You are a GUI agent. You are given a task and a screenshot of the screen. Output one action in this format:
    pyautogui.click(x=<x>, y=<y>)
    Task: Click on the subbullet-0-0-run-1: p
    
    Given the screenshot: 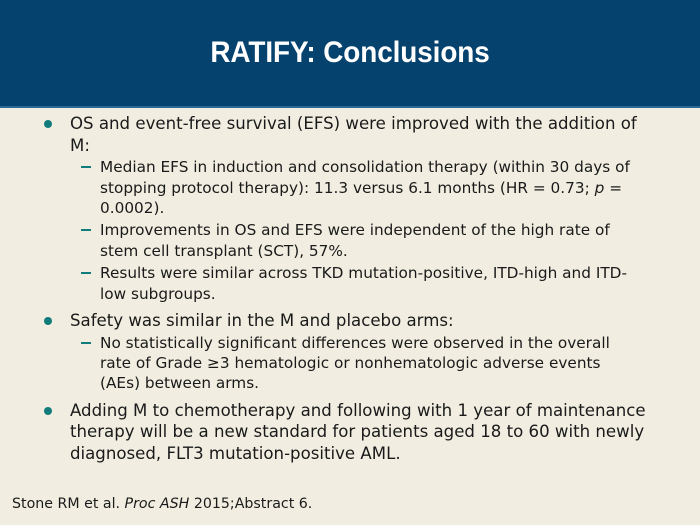 What is the action you would take?
    pyautogui.click(x=599, y=187)
    